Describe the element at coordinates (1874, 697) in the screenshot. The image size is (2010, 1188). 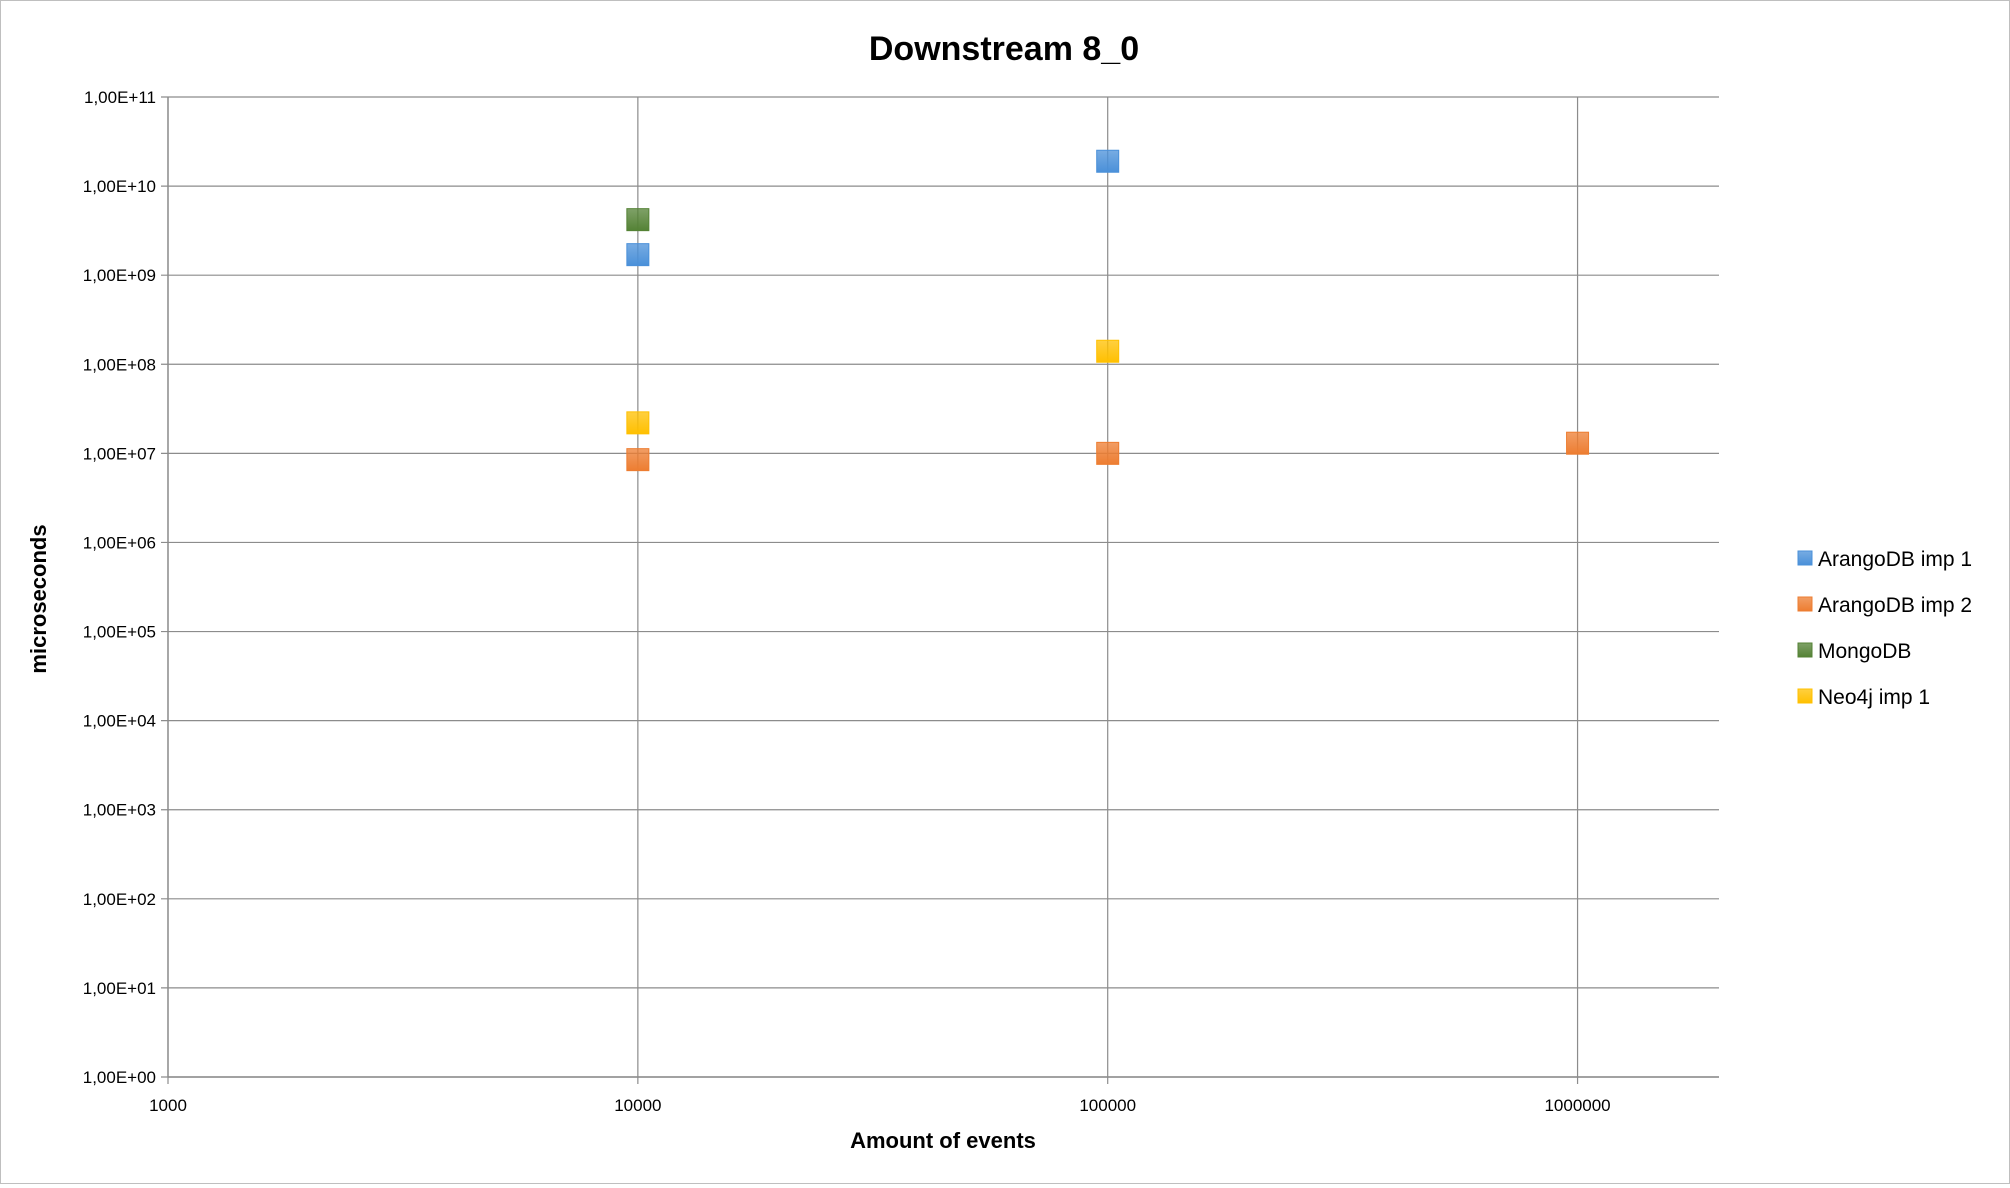
I see `legend-label: Neo4j imp 1` at that location.